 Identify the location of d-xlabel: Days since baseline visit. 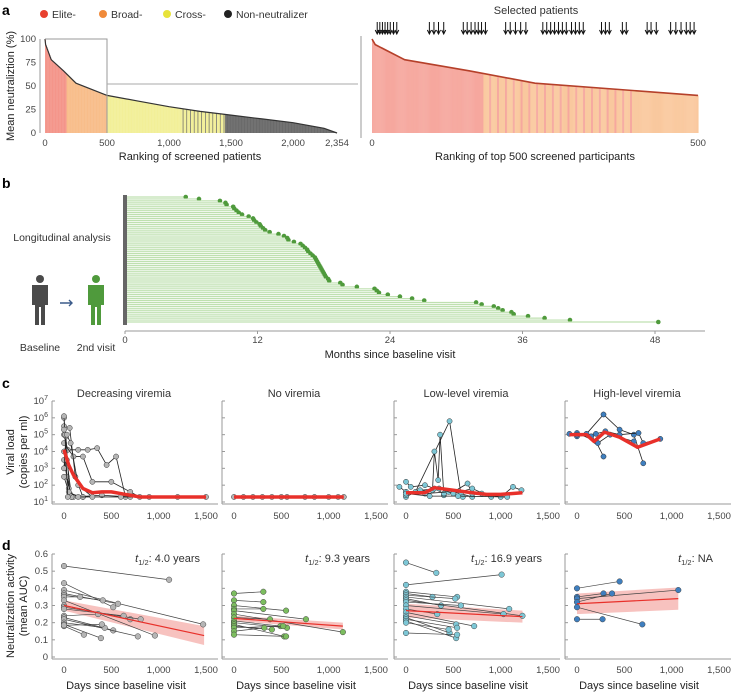
(296, 686).